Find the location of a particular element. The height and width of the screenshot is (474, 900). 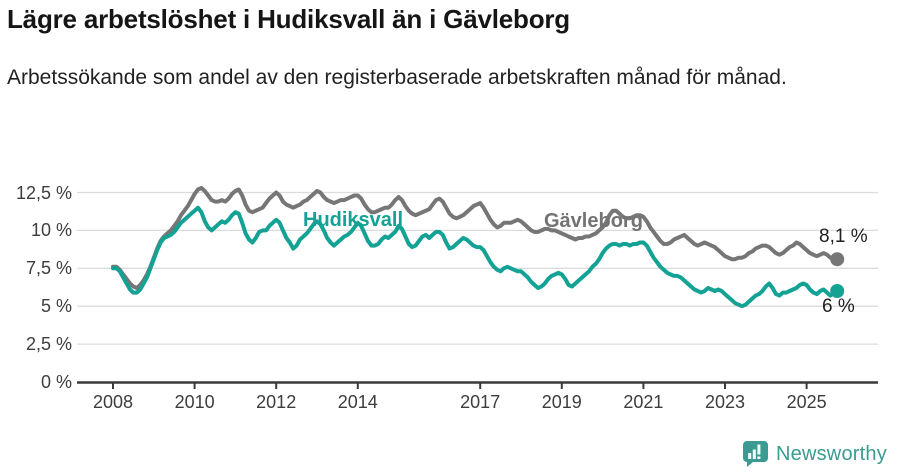

newsworthy-logo: Newsworthy is located at coordinates (814, 454).